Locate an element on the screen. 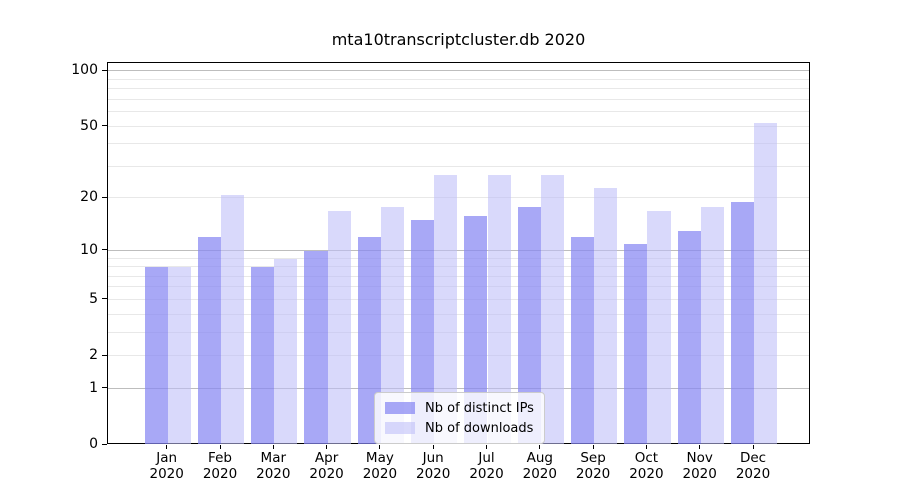  y-tick-label: 10 is located at coordinates (89, 249).